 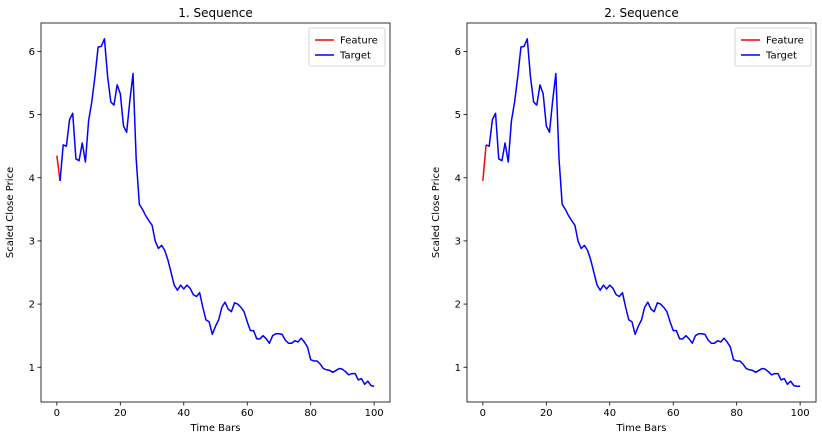 What do you see at coordinates (215, 13) in the screenshot?
I see `chart-title: 1. Sequence` at bounding box center [215, 13].